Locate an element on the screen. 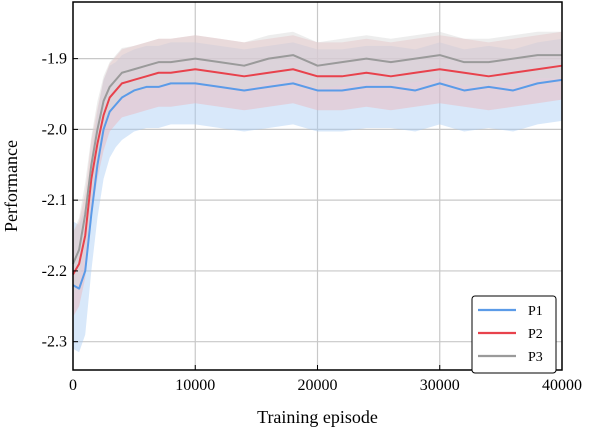  legend-label-p2: P2 is located at coordinates (535, 334).